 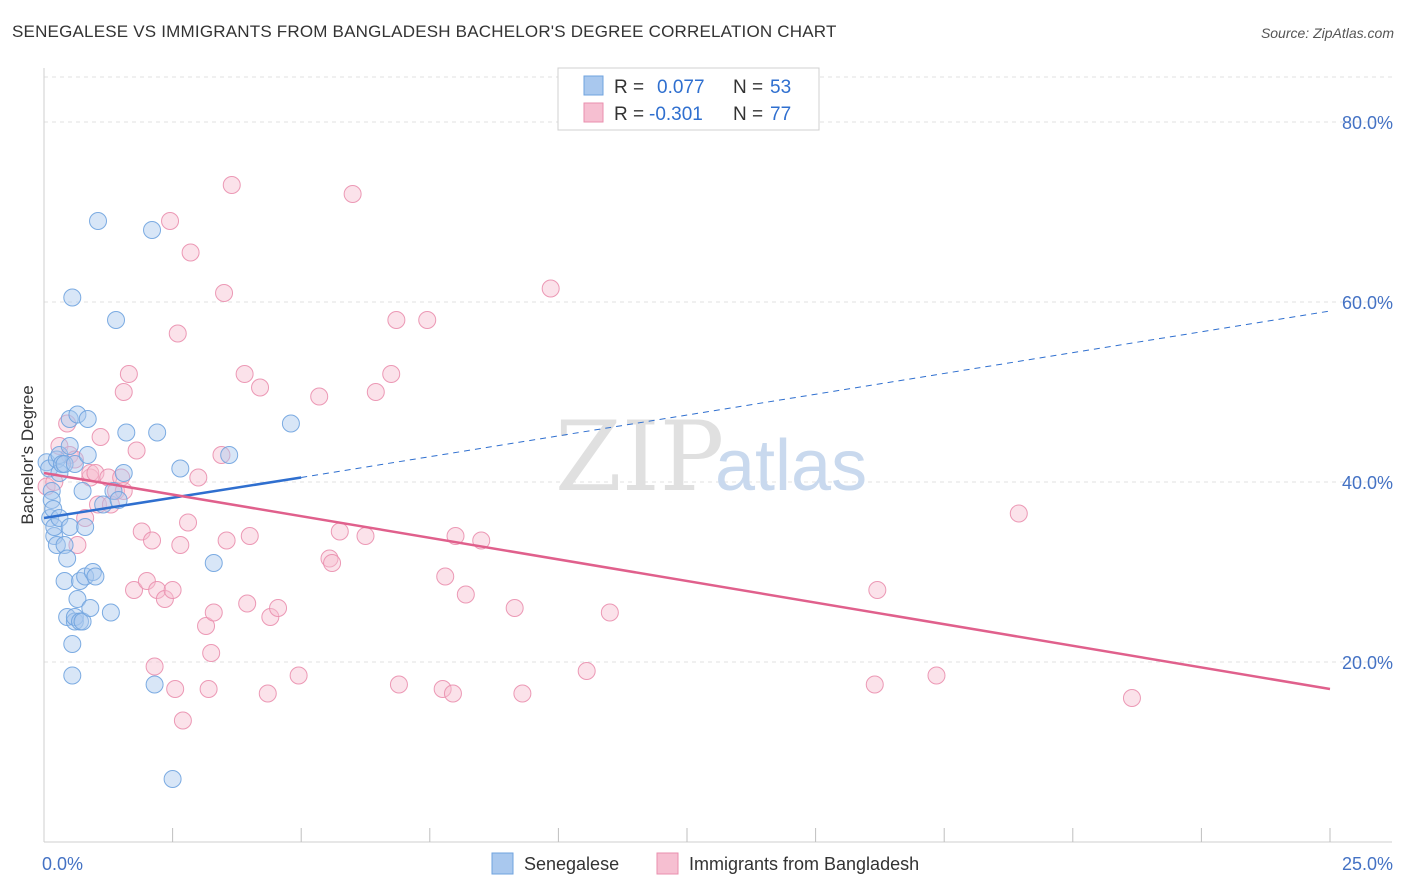 I want to click on trend-line-senegalese-extension, so click(x=816, y=394).